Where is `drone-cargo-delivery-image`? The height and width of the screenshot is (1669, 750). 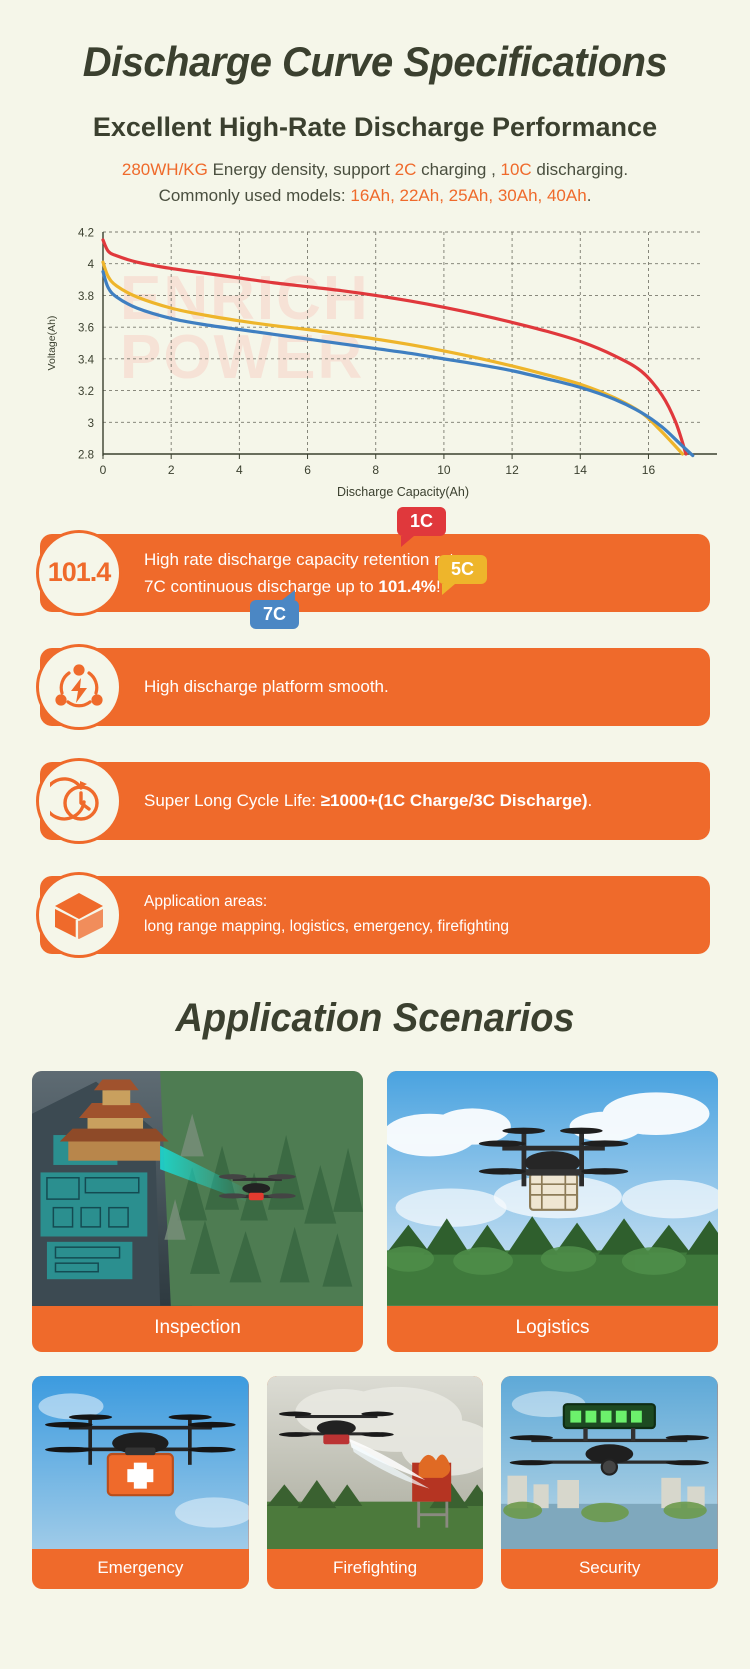
drone-cargo-delivery-image is located at coordinates (552, 1188).